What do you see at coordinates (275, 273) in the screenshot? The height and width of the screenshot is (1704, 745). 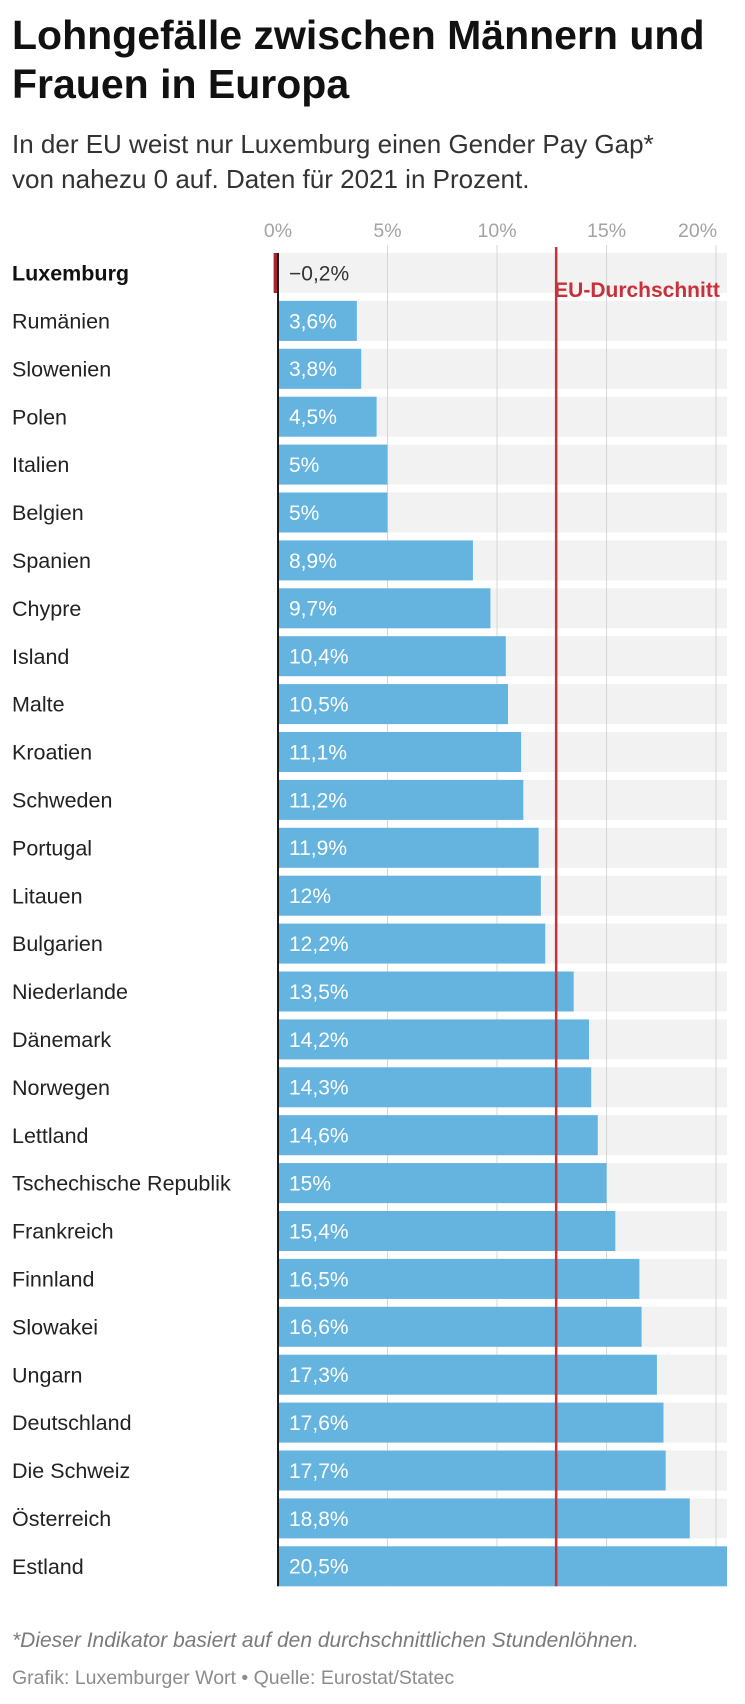 I see `bar-negative` at bounding box center [275, 273].